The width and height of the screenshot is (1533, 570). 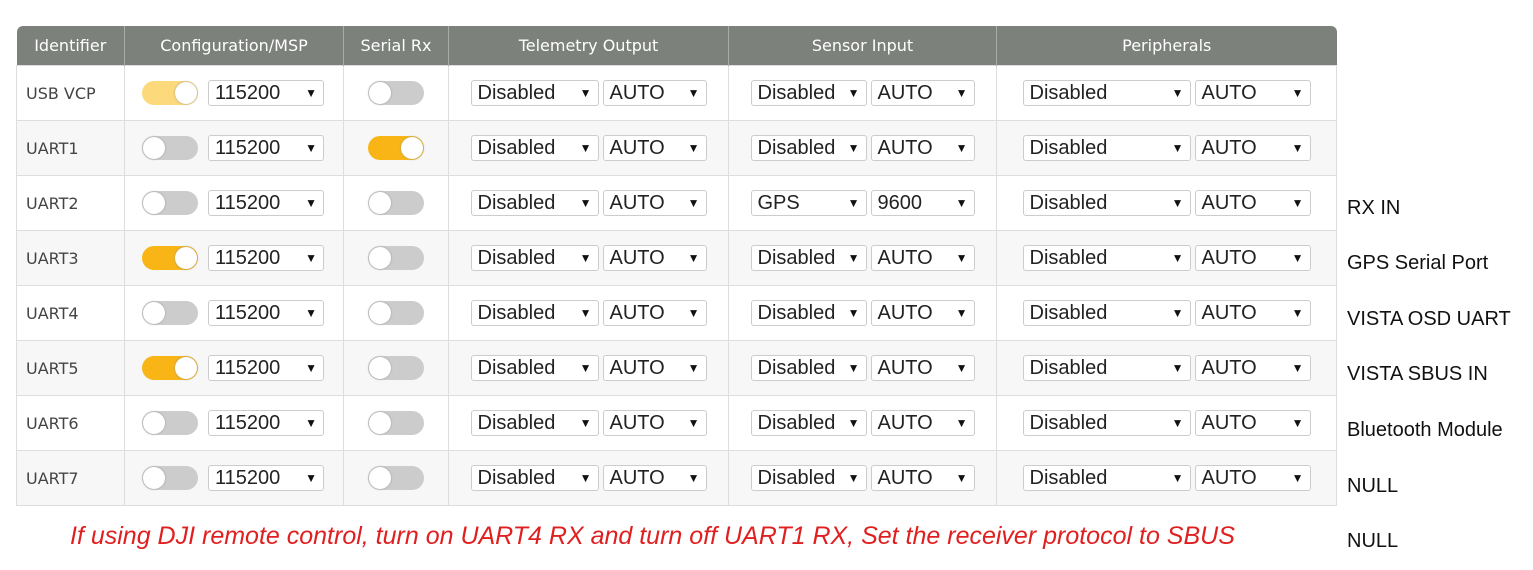 I want to click on port-note: VISTA SBUS IN, so click(x=1417, y=374).